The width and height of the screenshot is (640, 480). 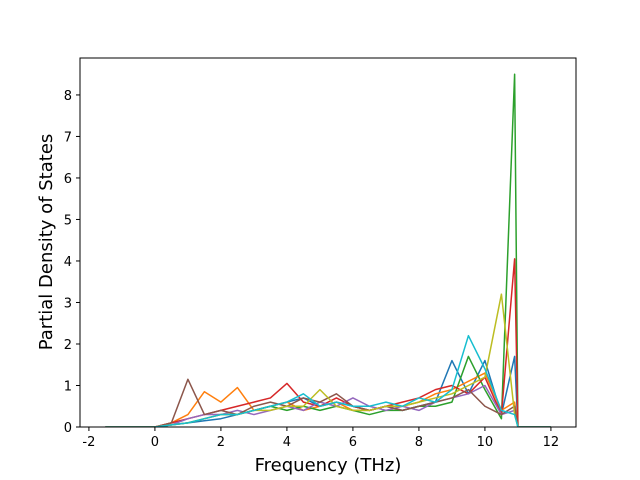 I want to click on x-tick-label: 6, so click(x=353, y=442).